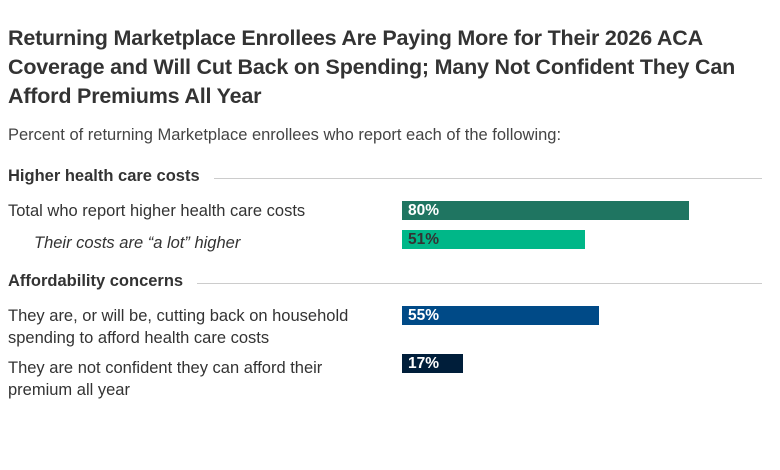  Describe the element at coordinates (103, 281) in the screenshot. I see `group-heading-affordability: Affordability concerns` at that location.